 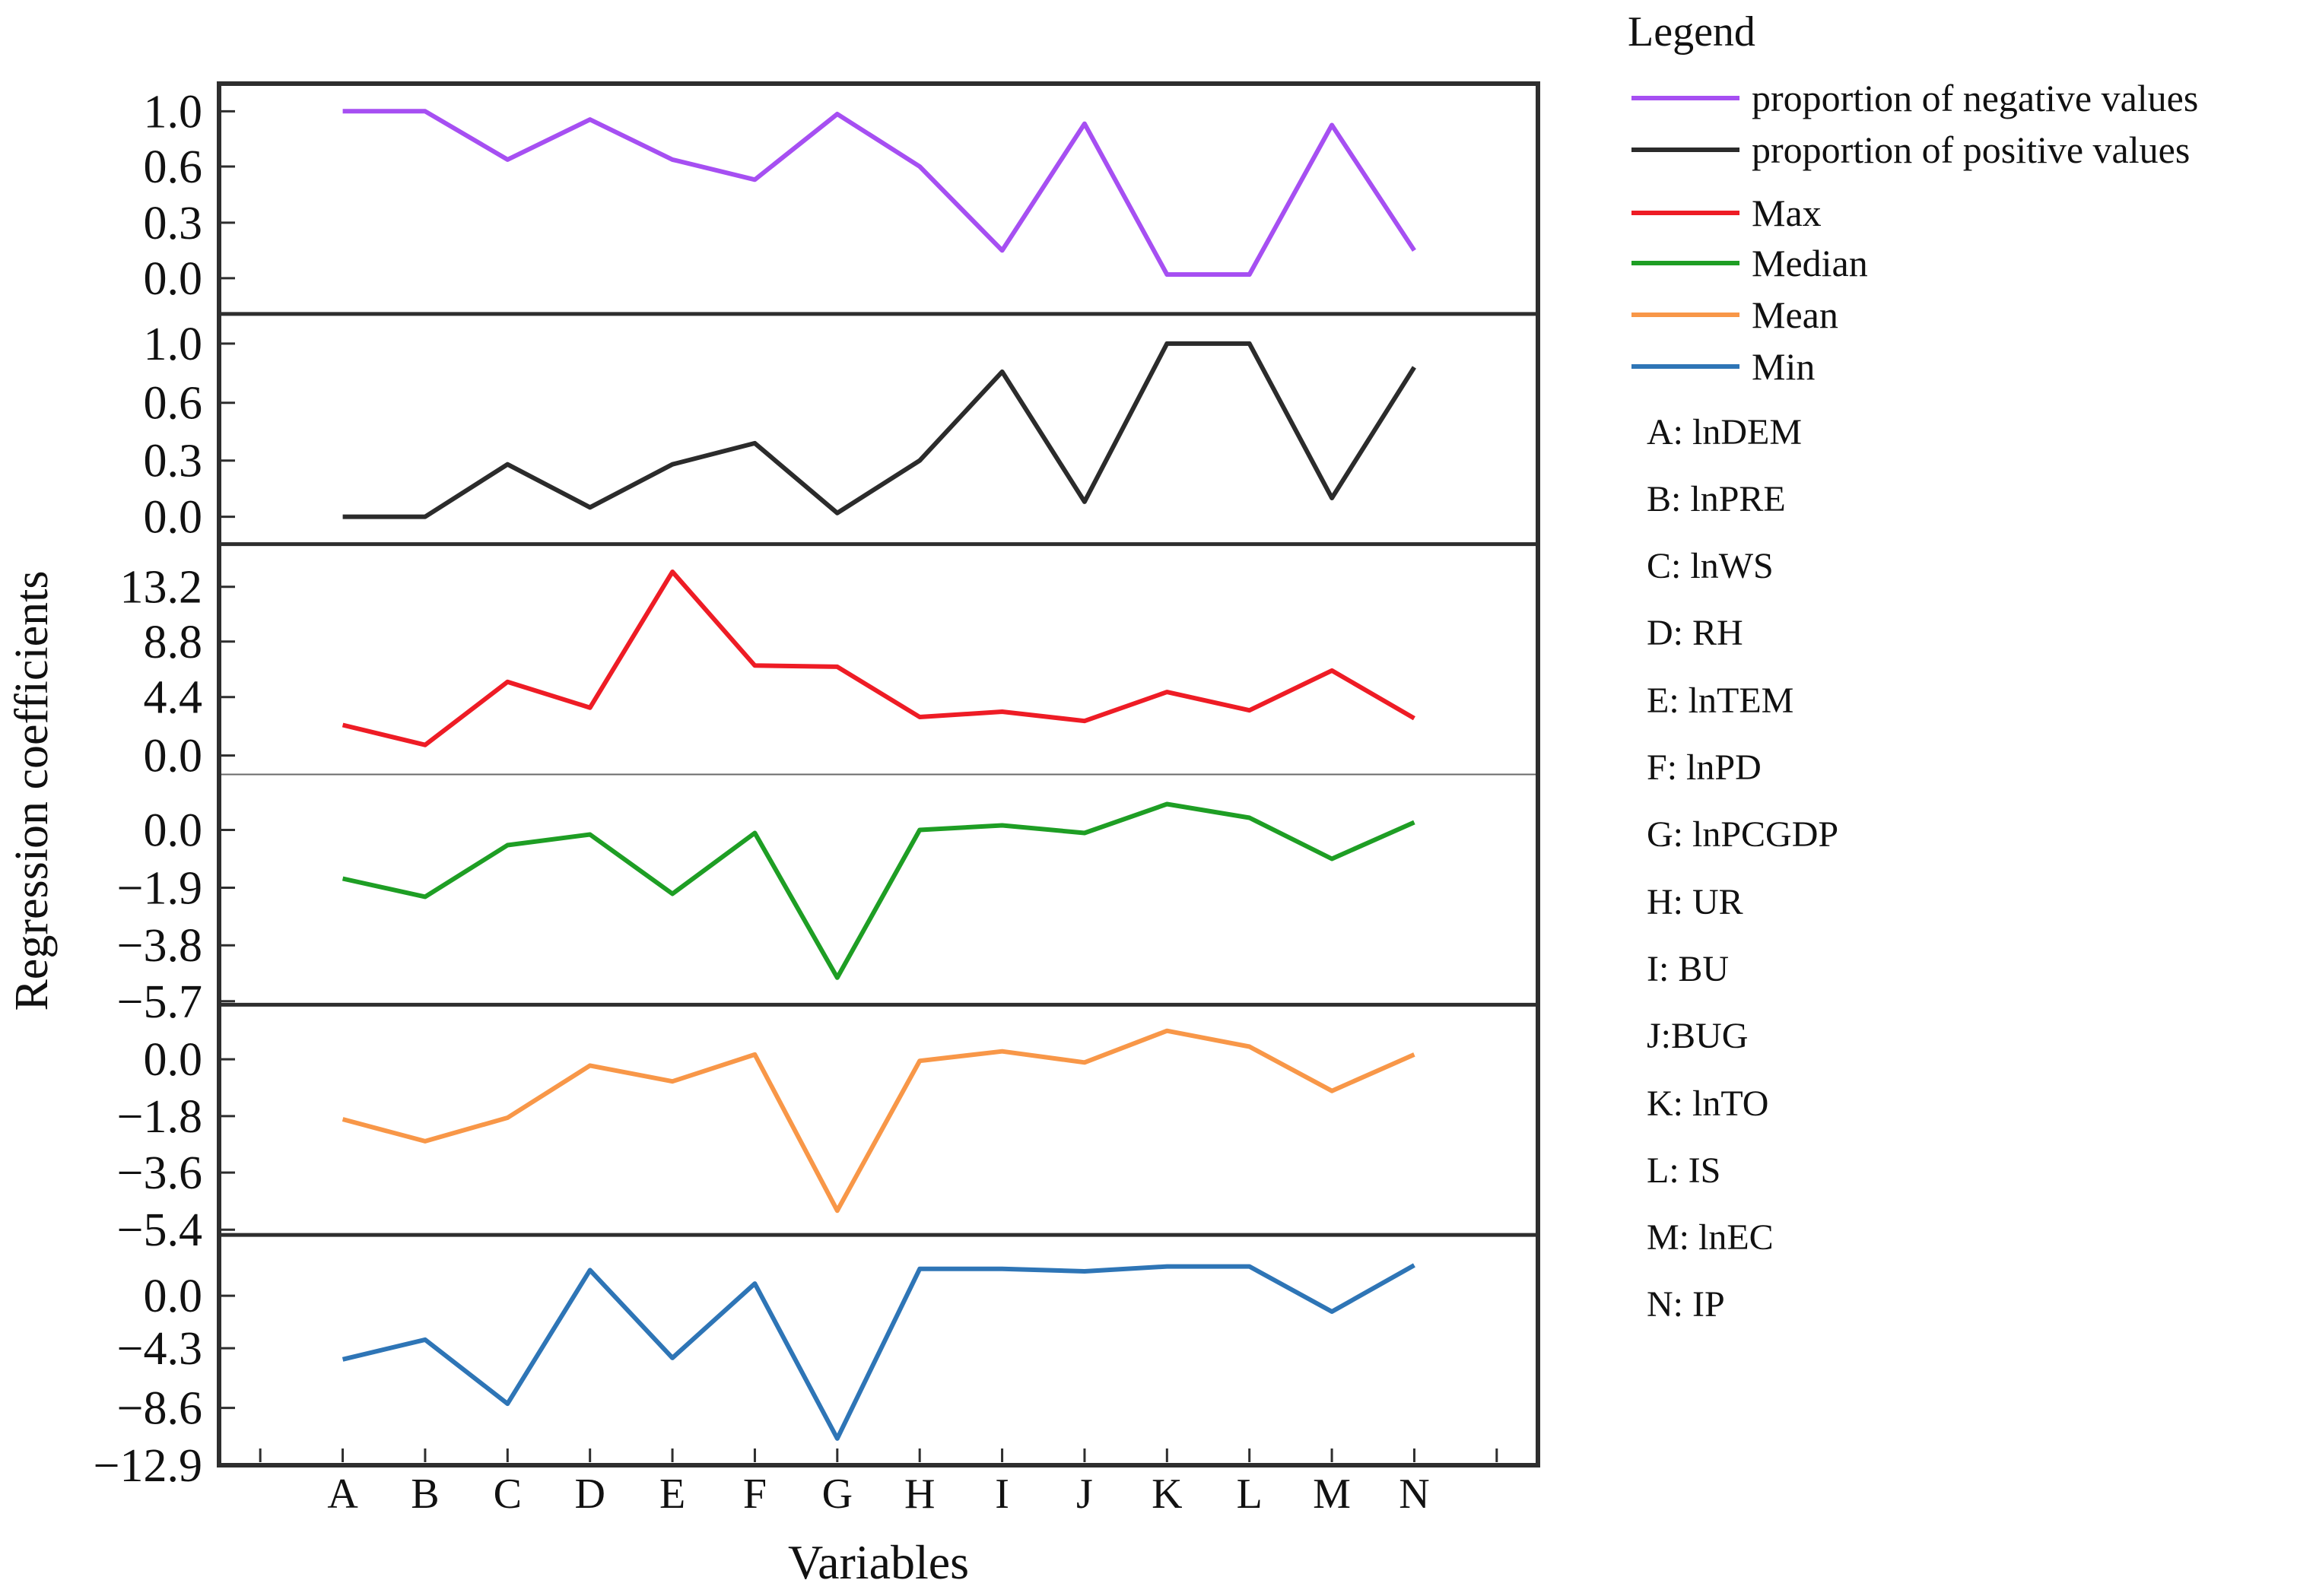 I want to click on legend-title: Legend, so click(x=1691, y=32).